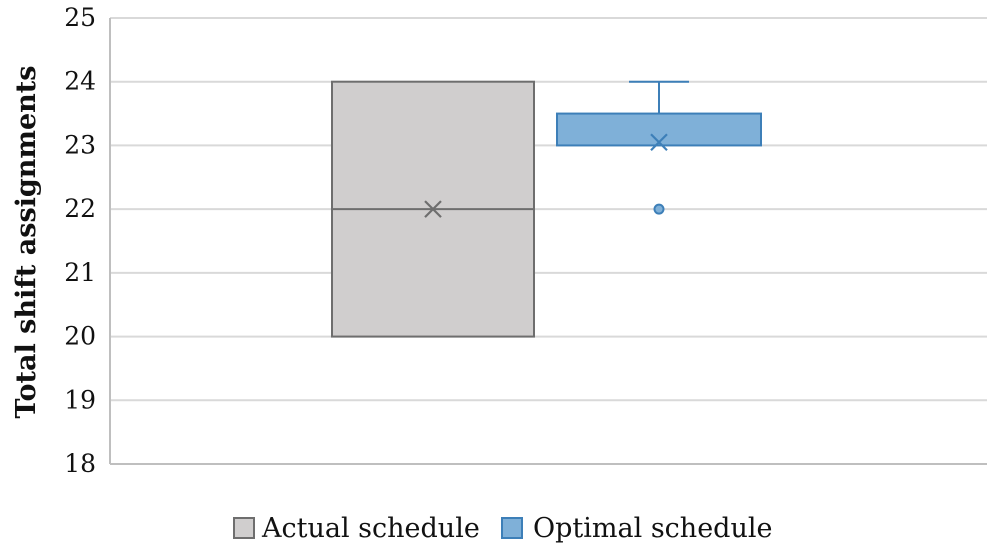  Describe the element at coordinates (80, 336) in the screenshot. I see `y-tick-label: 20` at that location.